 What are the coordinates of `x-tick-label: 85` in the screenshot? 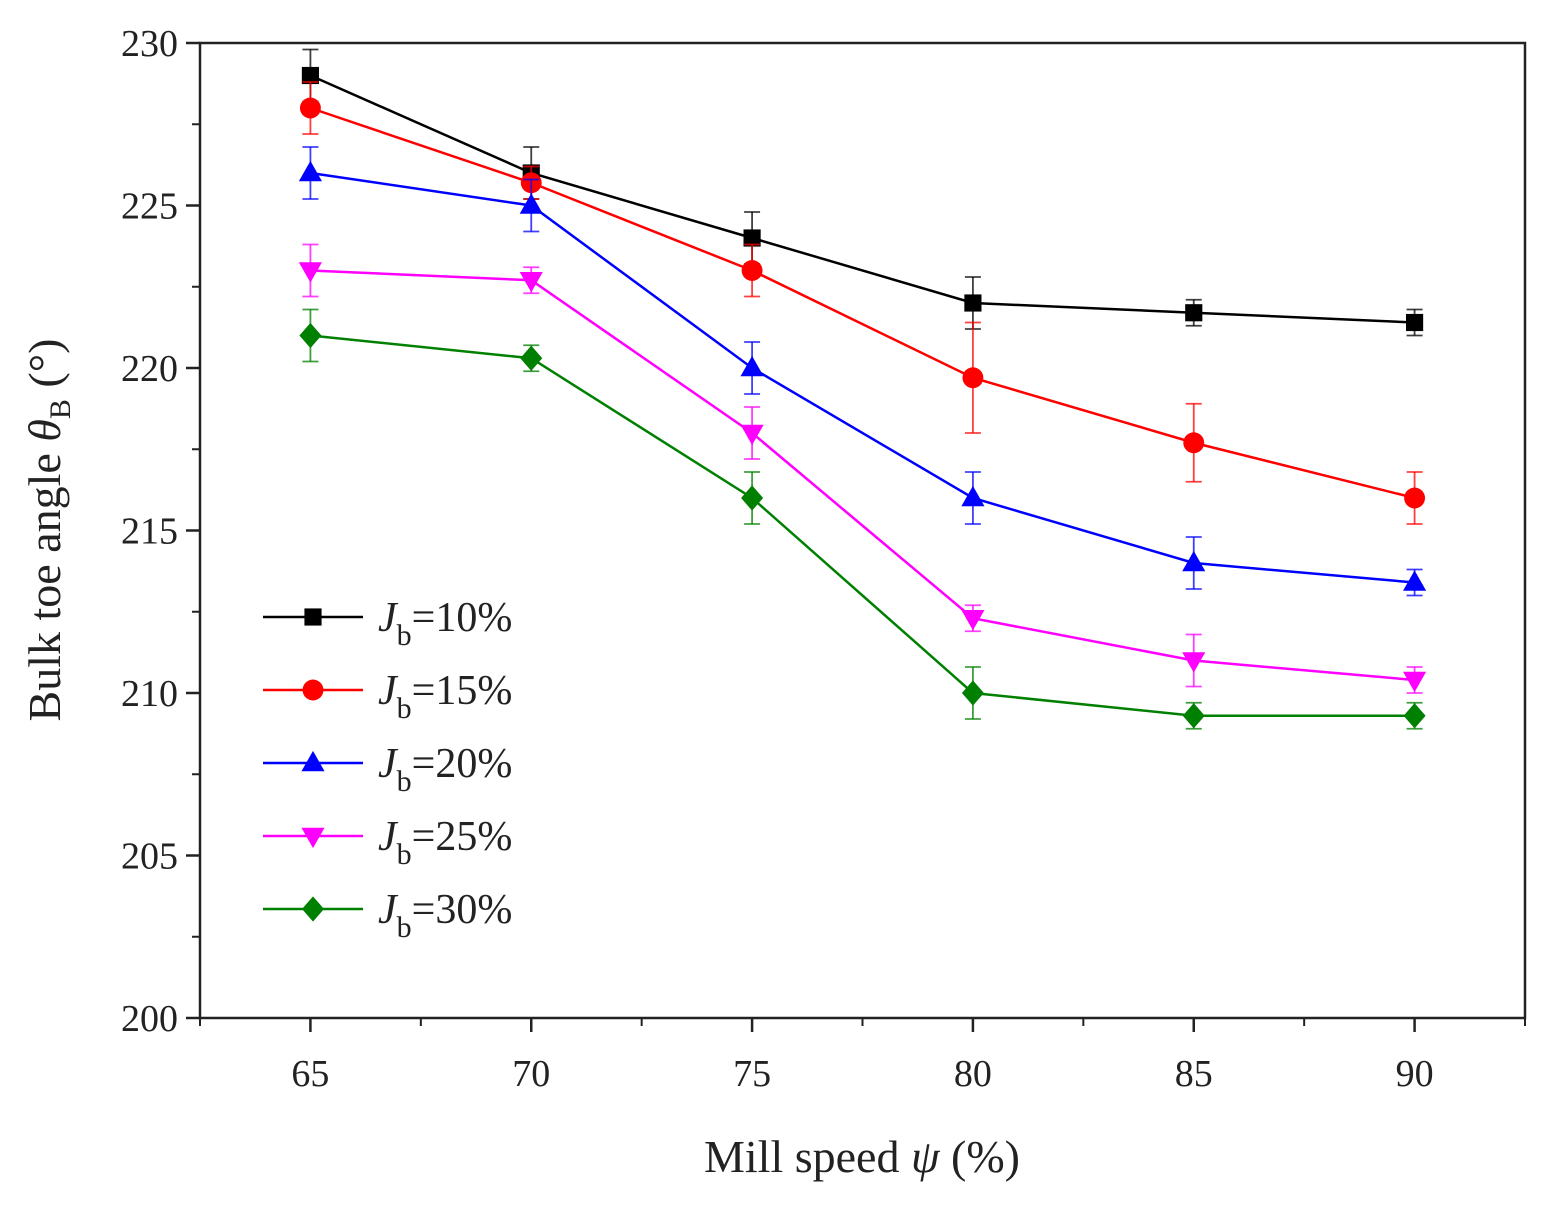 It's located at (1194, 1074).